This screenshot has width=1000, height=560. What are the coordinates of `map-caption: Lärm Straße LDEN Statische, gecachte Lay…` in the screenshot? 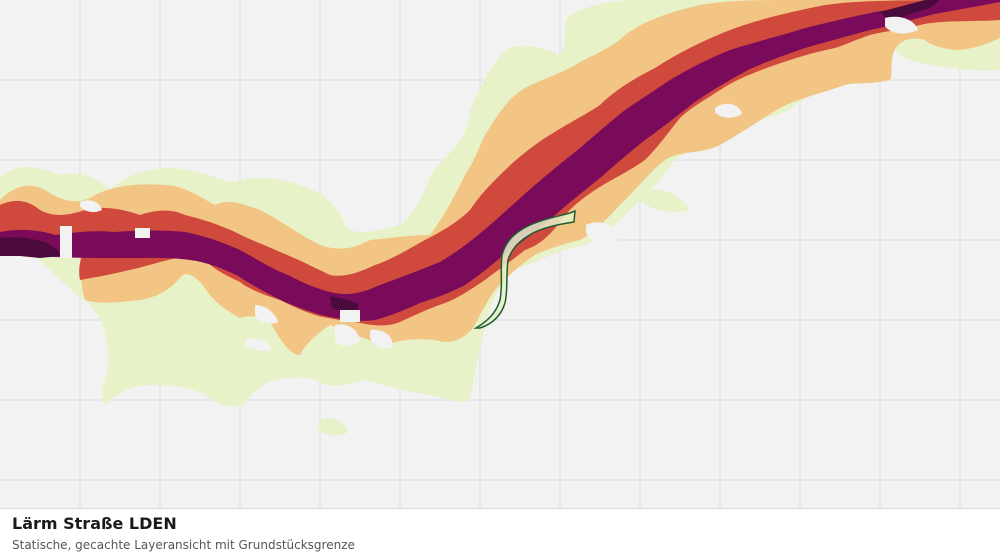 It's located at (500, 534).